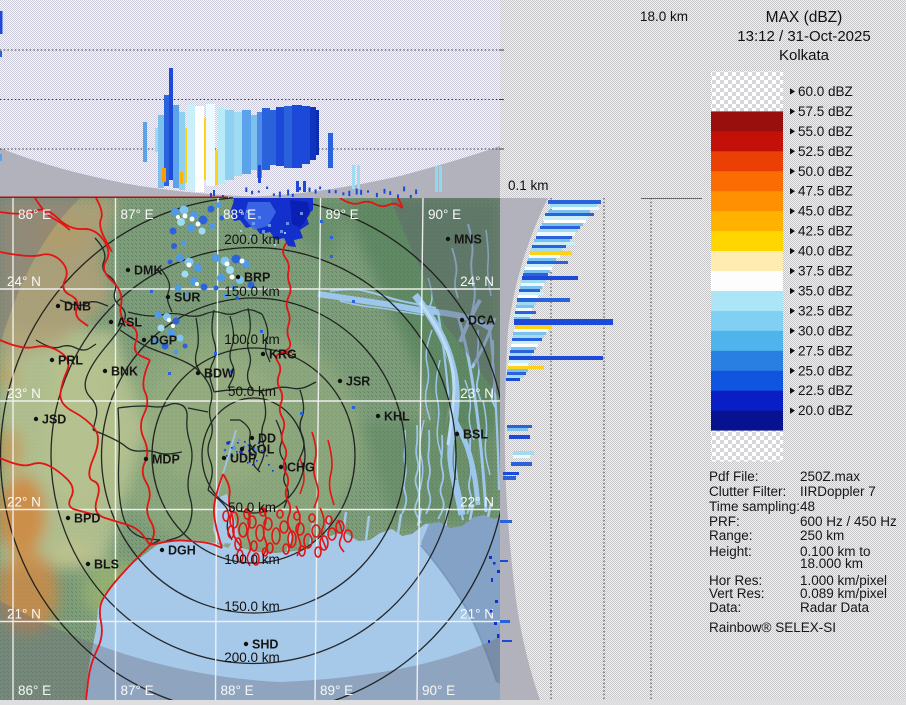  I want to click on svg-text: MNS, so click(468, 240).